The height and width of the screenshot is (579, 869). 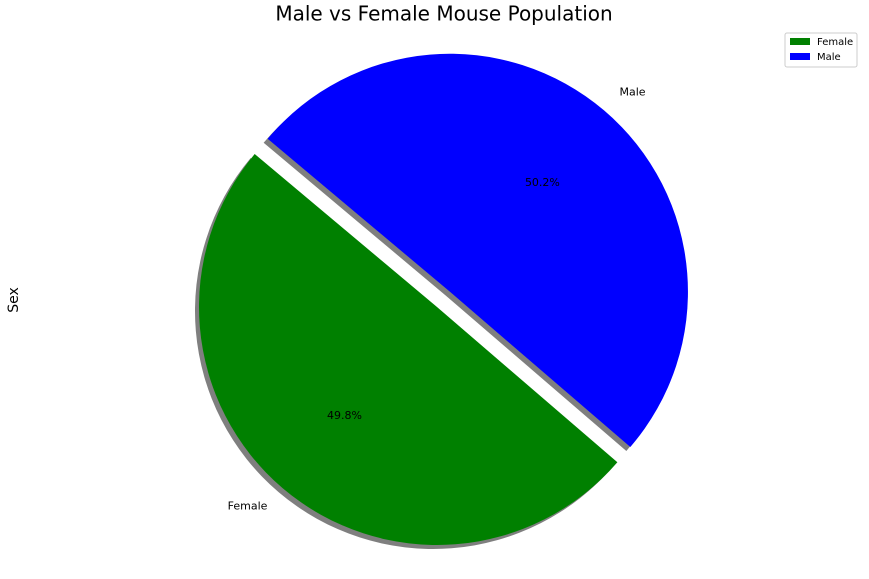 What do you see at coordinates (14, 300) in the screenshot?
I see `y-axis-label: Sex` at bounding box center [14, 300].